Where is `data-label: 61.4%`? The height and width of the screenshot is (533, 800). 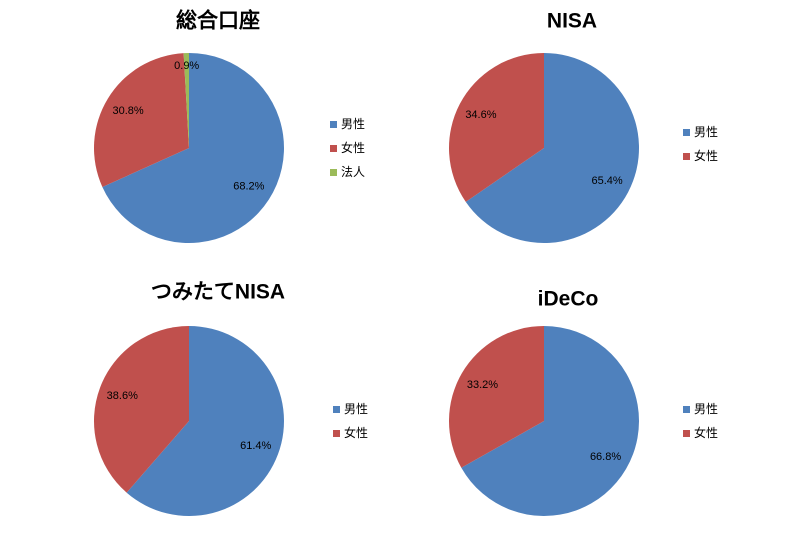 data-label: 61.4% is located at coordinates (255, 446).